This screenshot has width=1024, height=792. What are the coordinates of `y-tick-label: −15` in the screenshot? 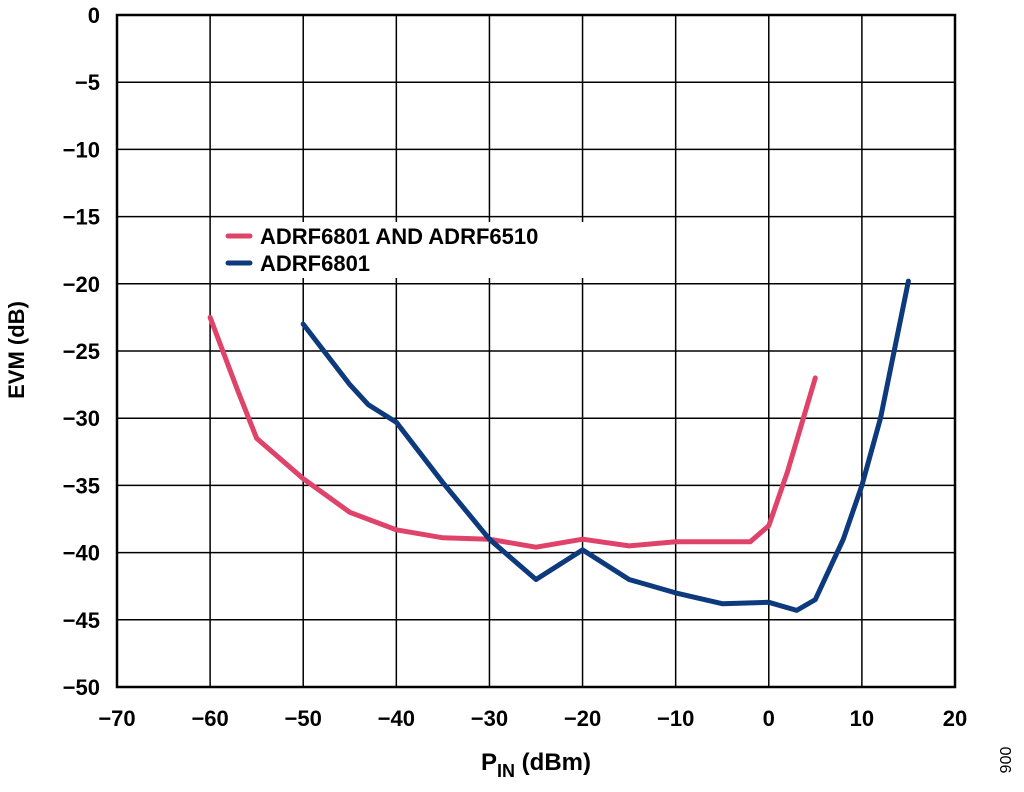 It's located at (81, 217).